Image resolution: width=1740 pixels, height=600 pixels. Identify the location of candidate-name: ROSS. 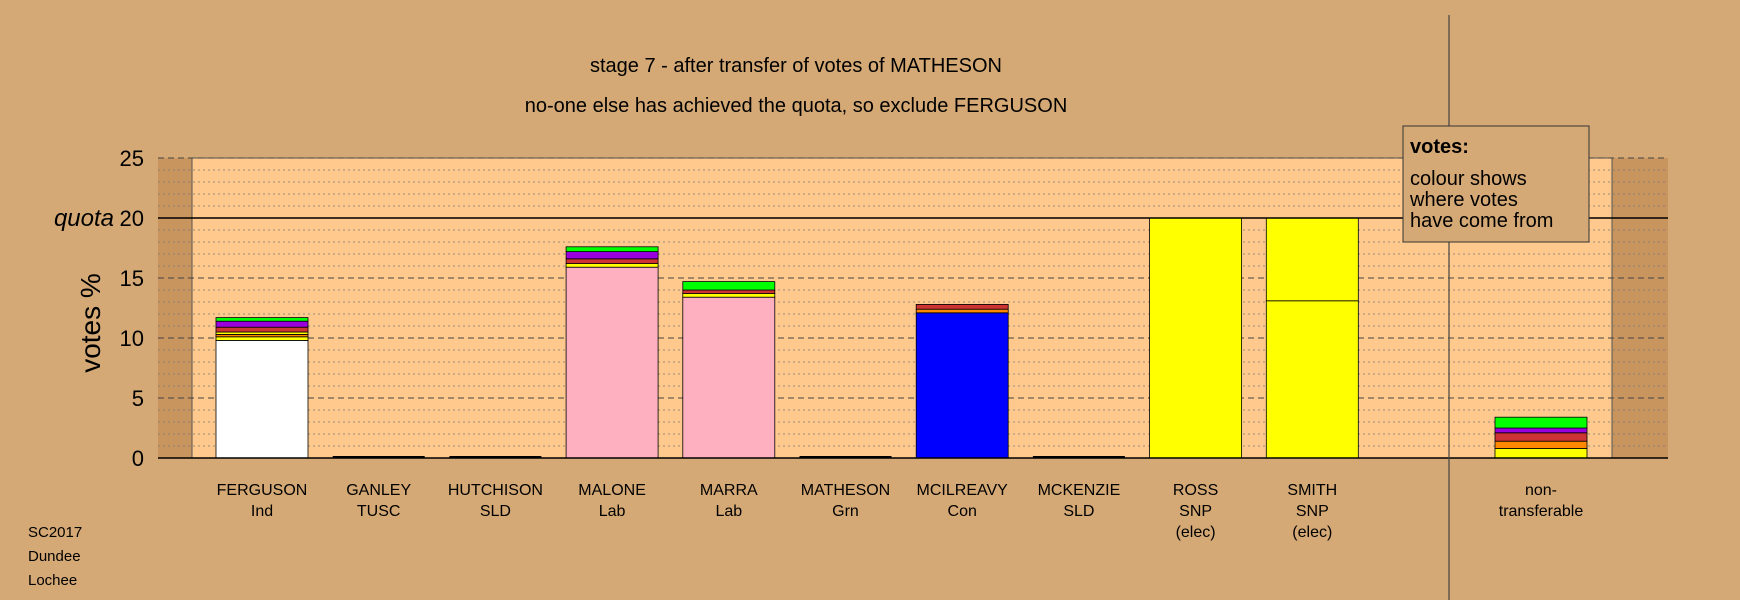
(1195, 490).